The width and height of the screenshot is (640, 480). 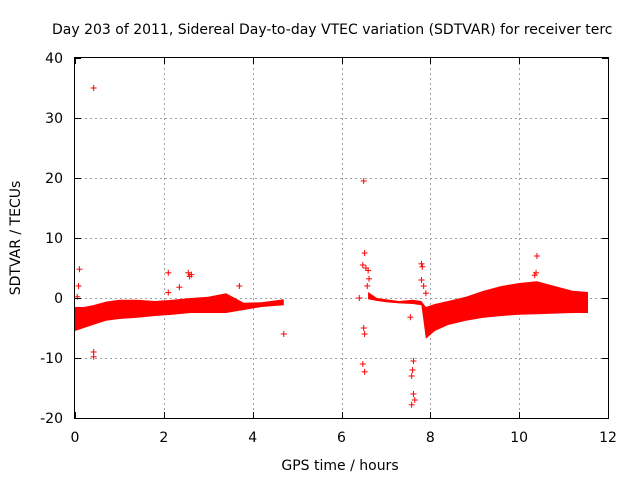 I want to click on y-tick-label: 20, so click(x=54, y=179).